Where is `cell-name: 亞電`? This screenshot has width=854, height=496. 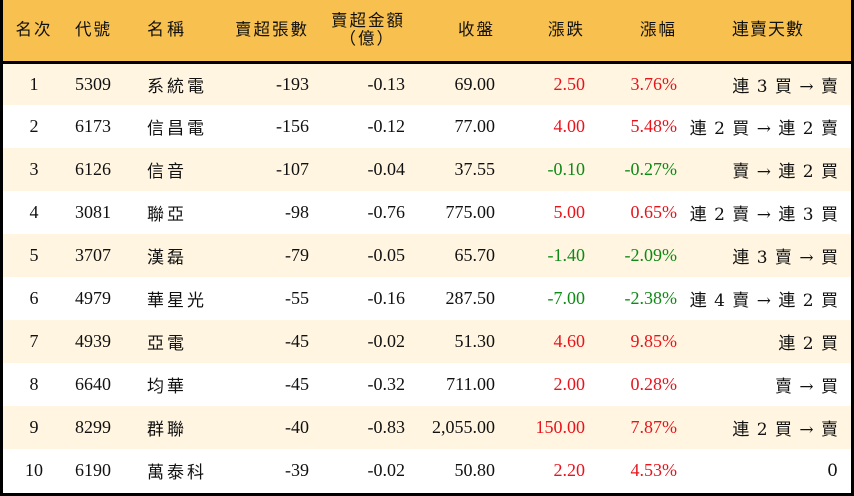
cell-name: 亞電 is located at coordinates (167, 344).